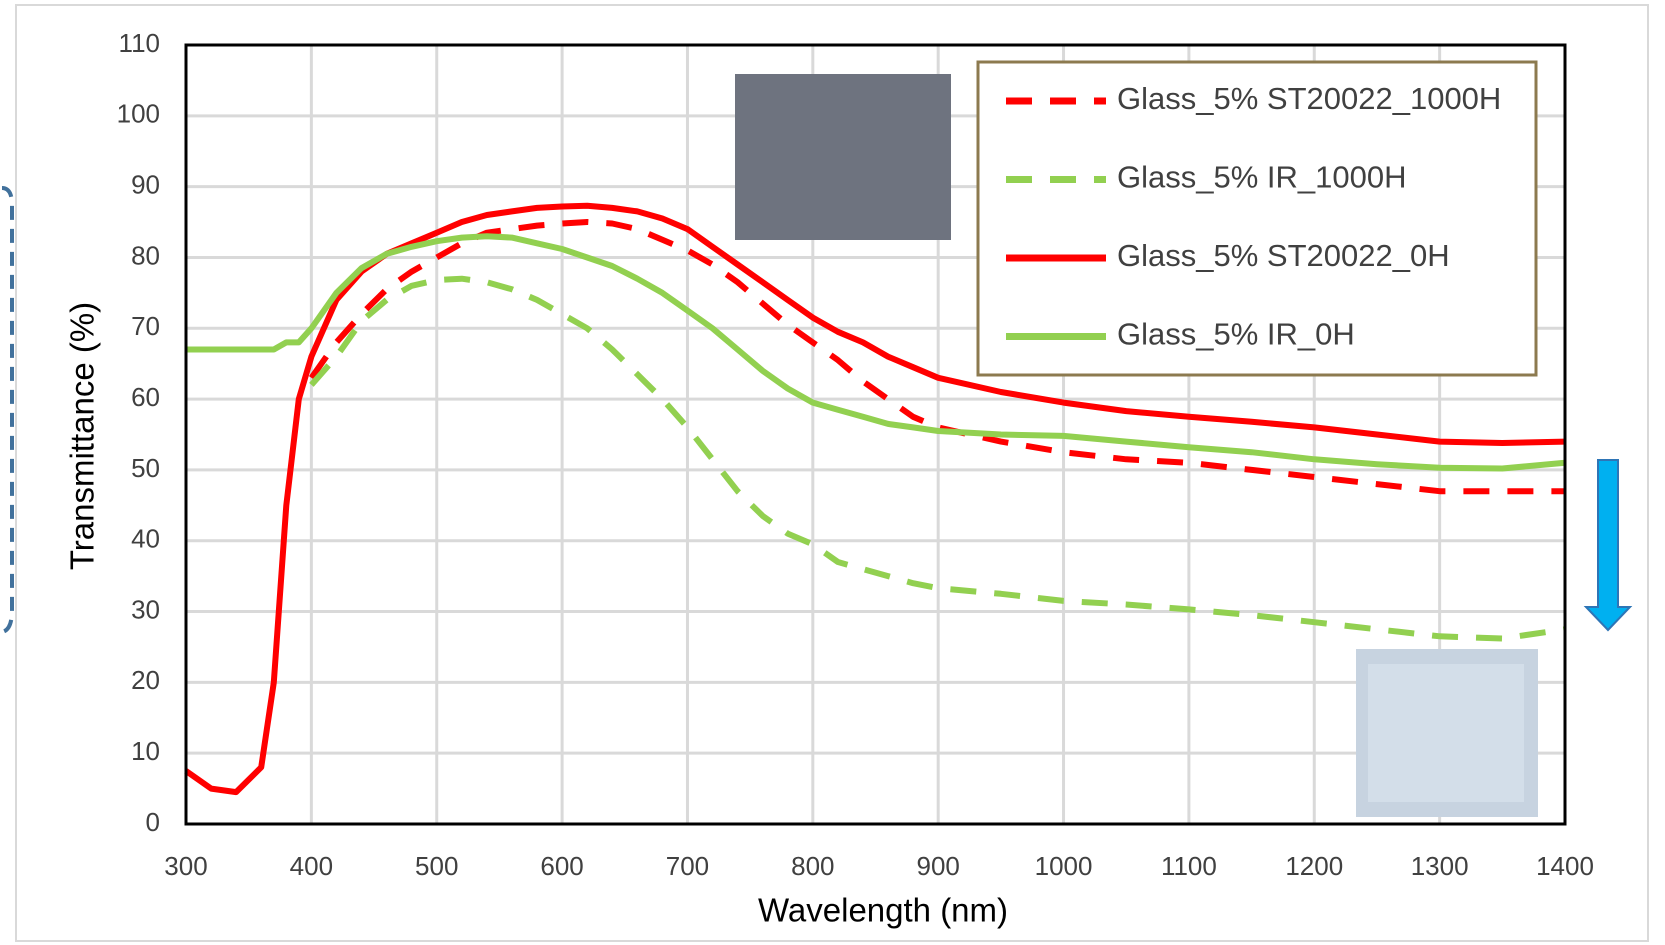  What do you see at coordinates (687, 866) in the screenshot?
I see `x-tick-label: 700` at bounding box center [687, 866].